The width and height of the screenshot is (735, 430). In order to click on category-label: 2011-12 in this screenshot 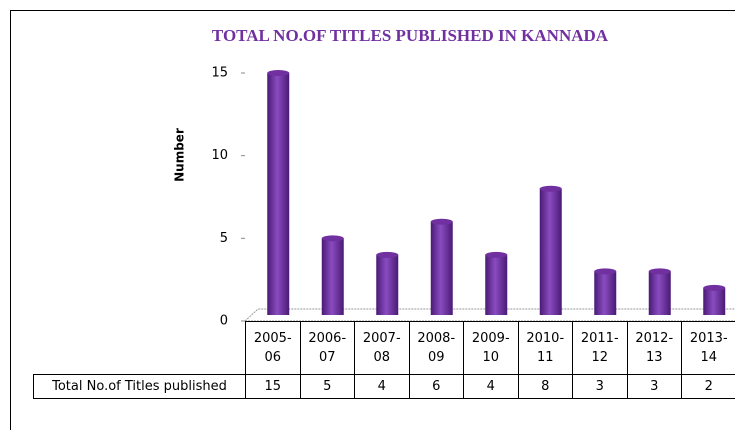, I will do `click(600, 348)`.